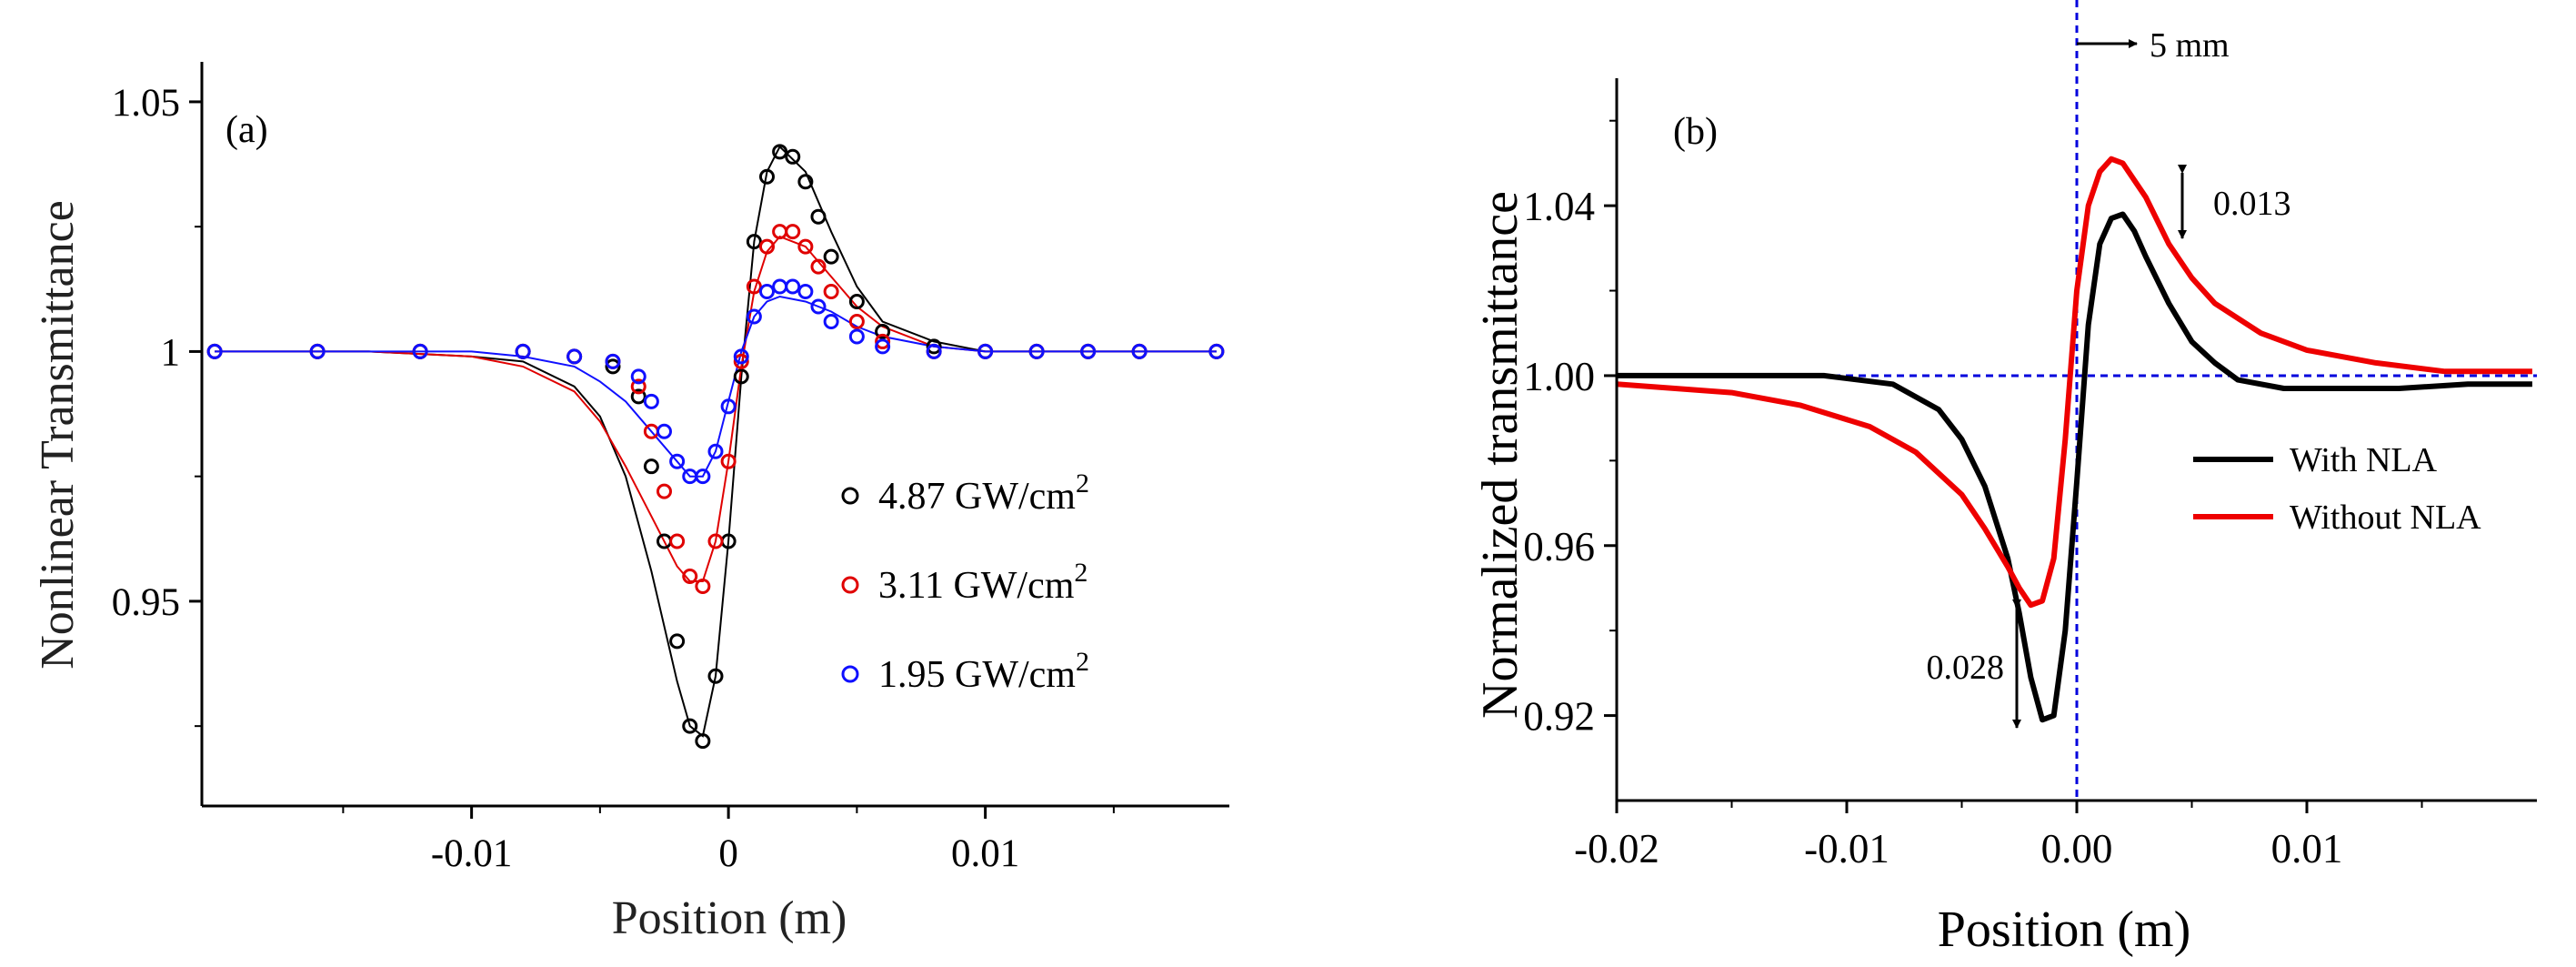 This screenshot has height=967, width=2576. I want to click on panel-b-x-axis-title: Position (m), so click(2064, 930).